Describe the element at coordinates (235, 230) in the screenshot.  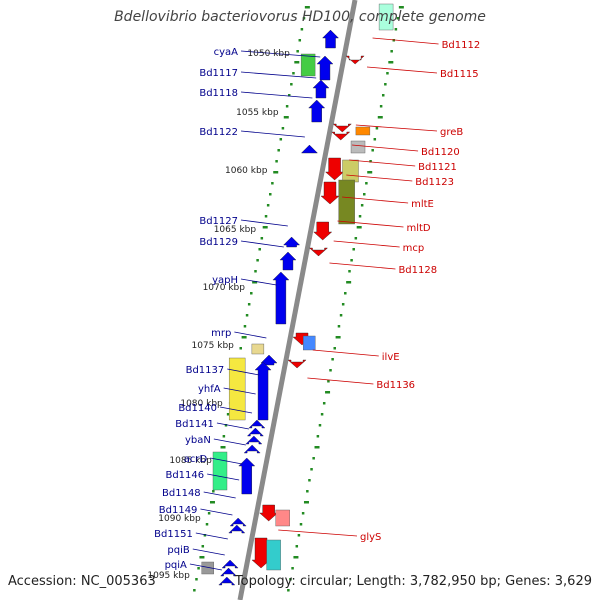
I see `scale-tick-label: 1065 kbp` at that location.